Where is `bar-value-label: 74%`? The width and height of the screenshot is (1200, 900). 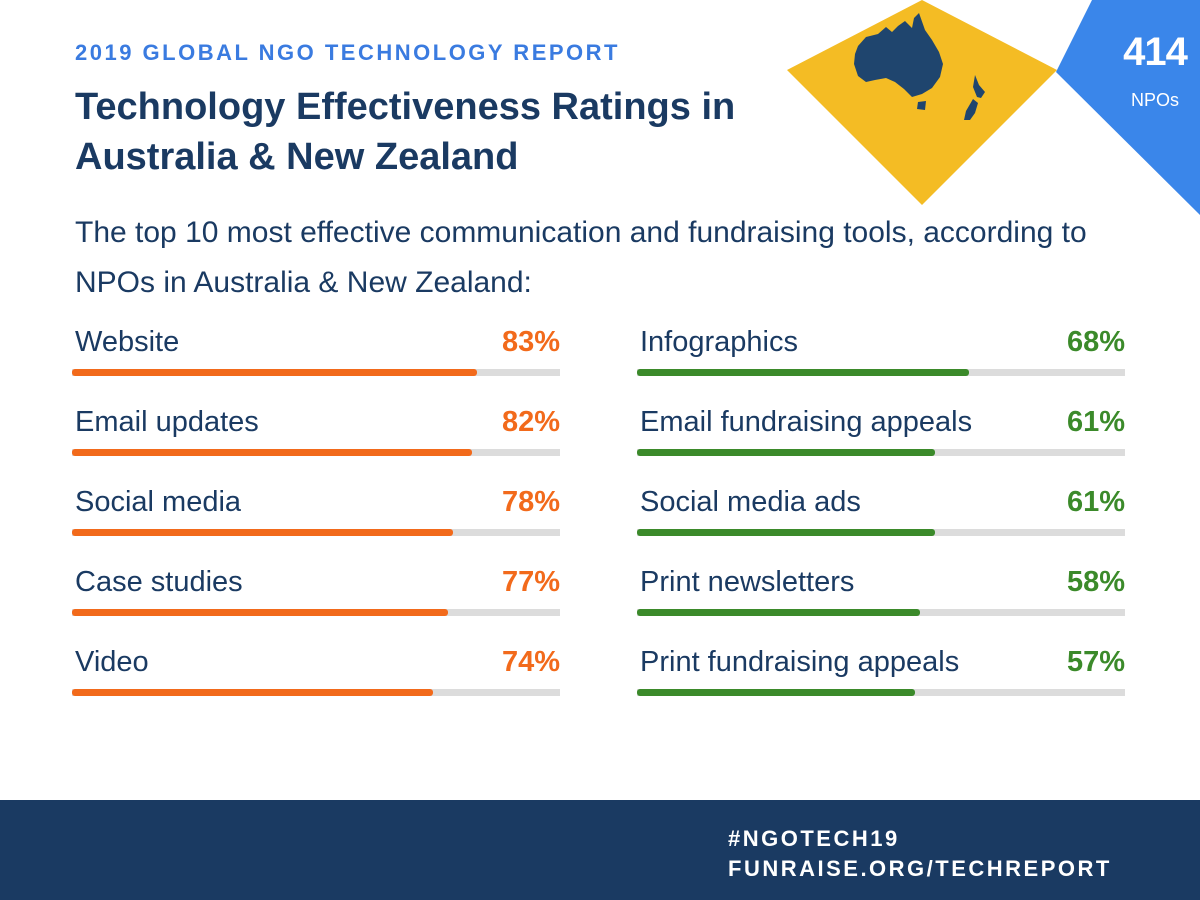 bar-value-label: 74% is located at coordinates (530, 662).